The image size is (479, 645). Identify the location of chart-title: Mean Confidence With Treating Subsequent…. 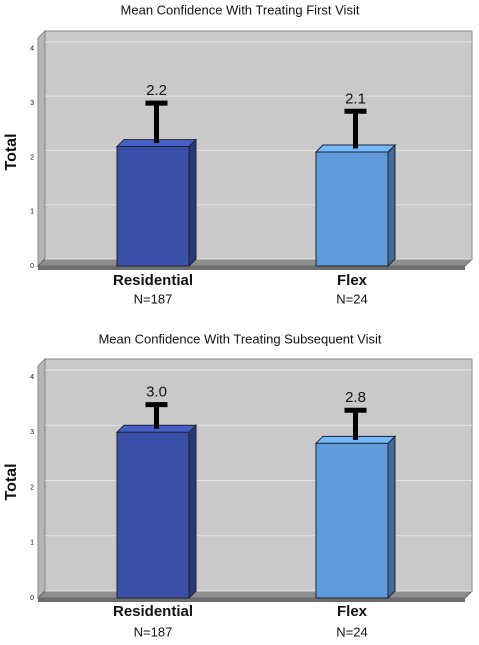
(239, 338).